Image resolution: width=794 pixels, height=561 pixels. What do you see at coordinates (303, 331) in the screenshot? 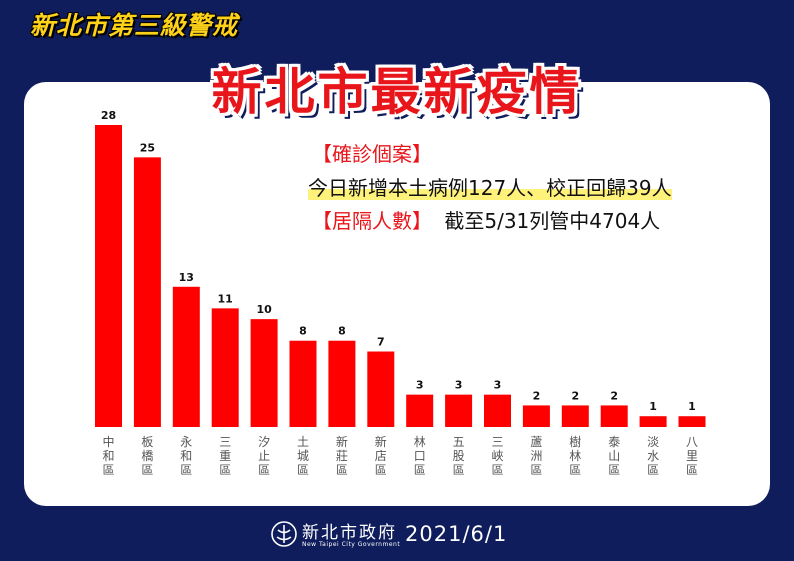
I see `data-label-土城區: 8` at bounding box center [303, 331].